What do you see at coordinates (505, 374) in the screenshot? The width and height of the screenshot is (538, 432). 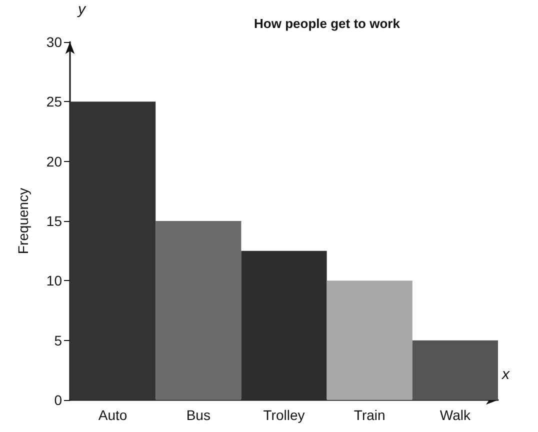 I see `x-axis-title: x` at bounding box center [505, 374].